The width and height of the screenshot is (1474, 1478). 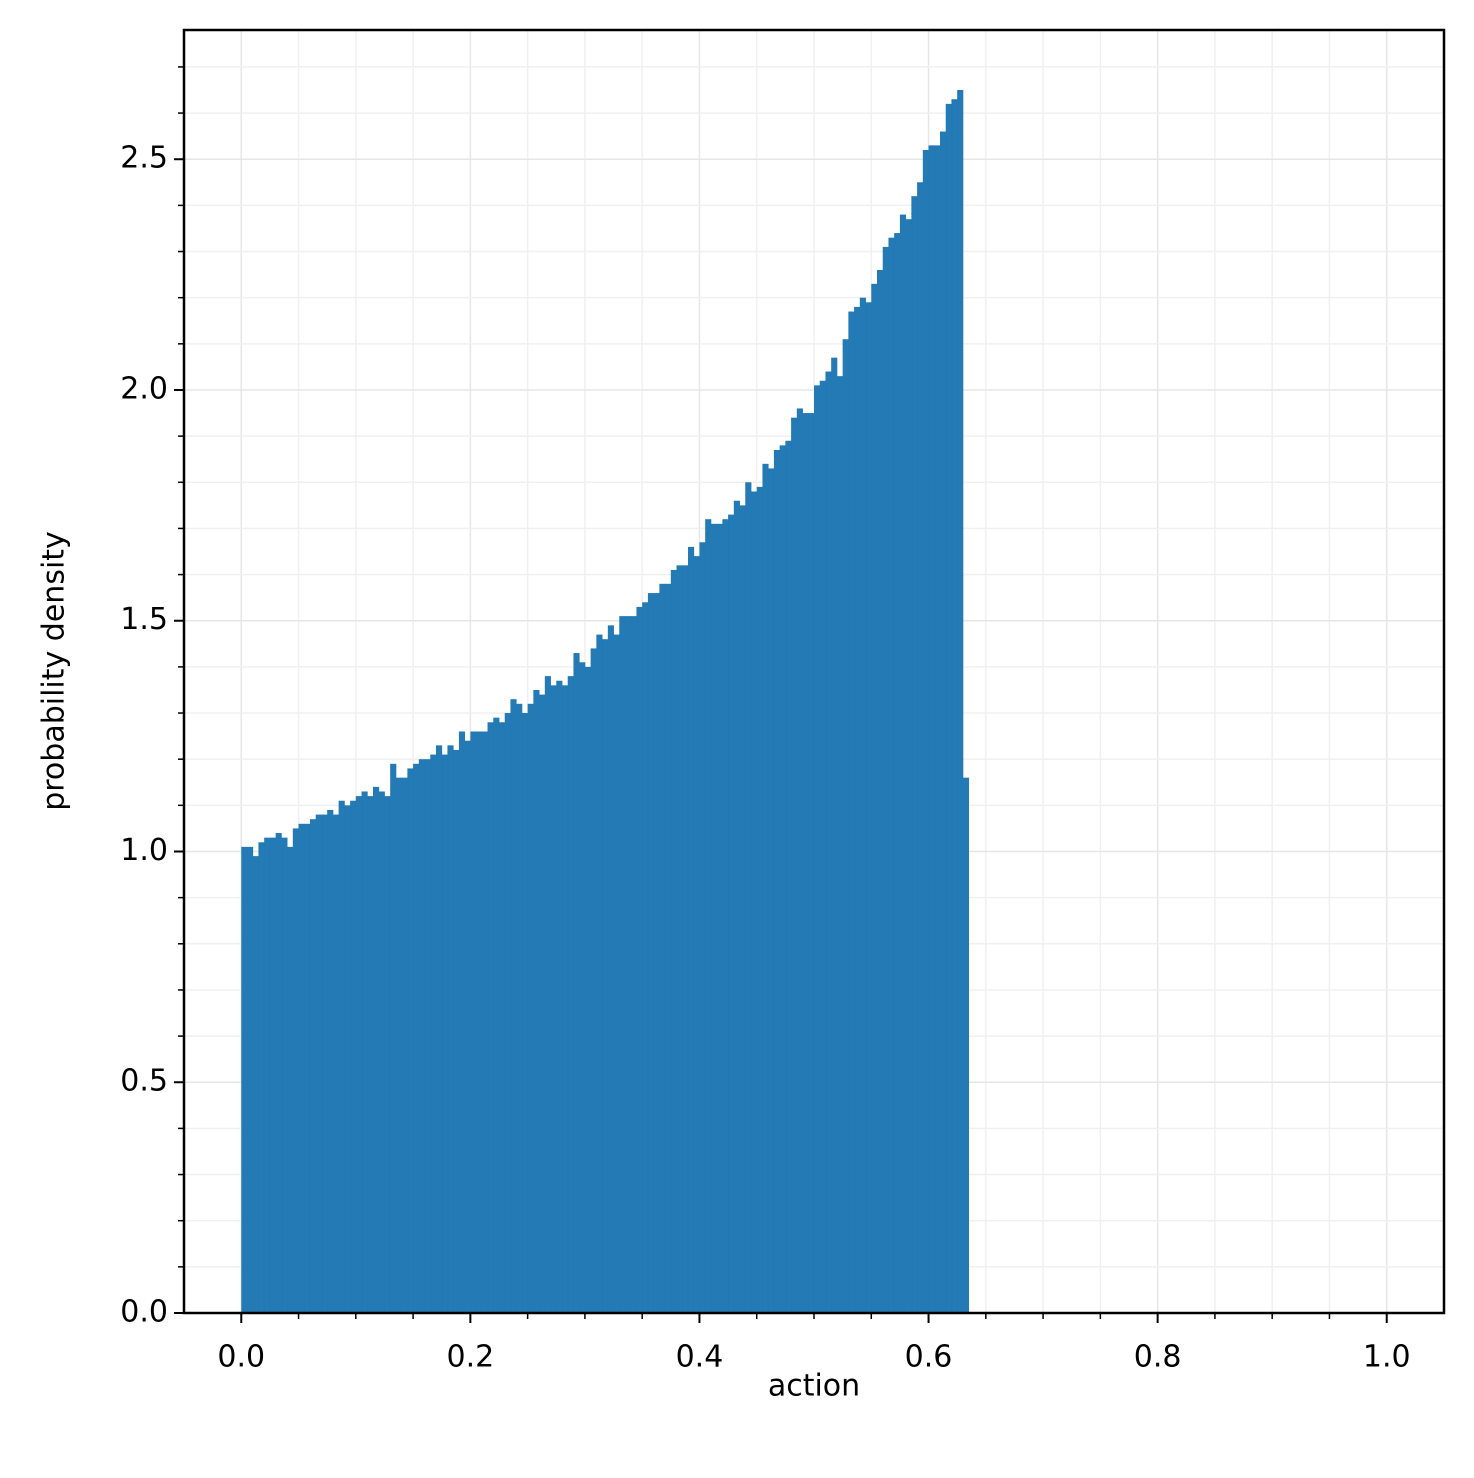 What do you see at coordinates (929, 1357) in the screenshot?
I see `x-tick-label: 0.6` at bounding box center [929, 1357].